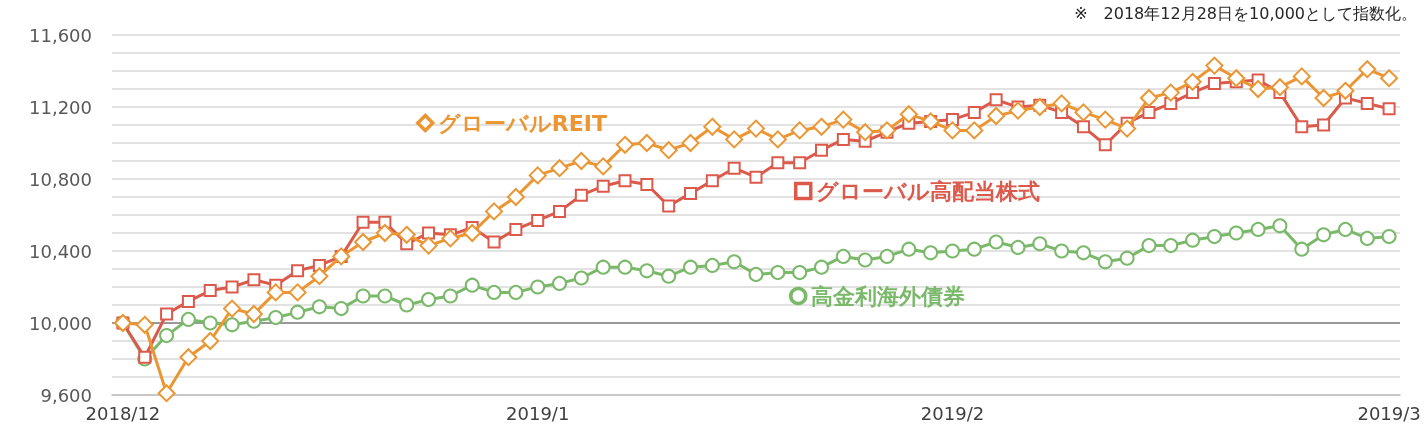 Image resolution: width=1427 pixels, height=429 pixels. What do you see at coordinates (60, 251) in the screenshot?
I see `y-tick-label: 10,400` at bounding box center [60, 251].